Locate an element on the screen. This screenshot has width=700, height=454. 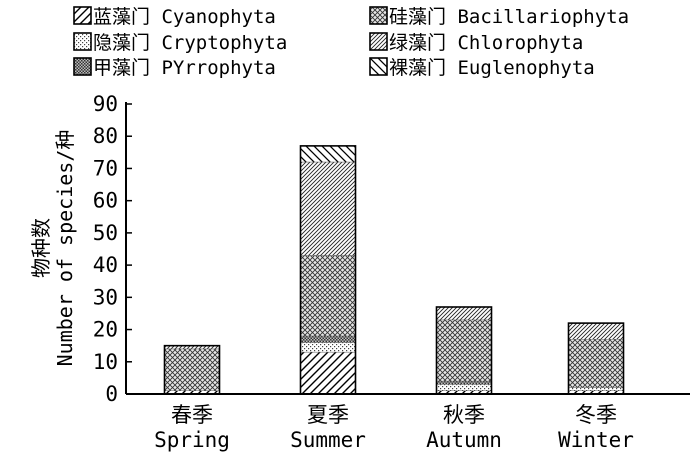
x-category-label-cn: 夏季 is located at coordinates (328, 415).